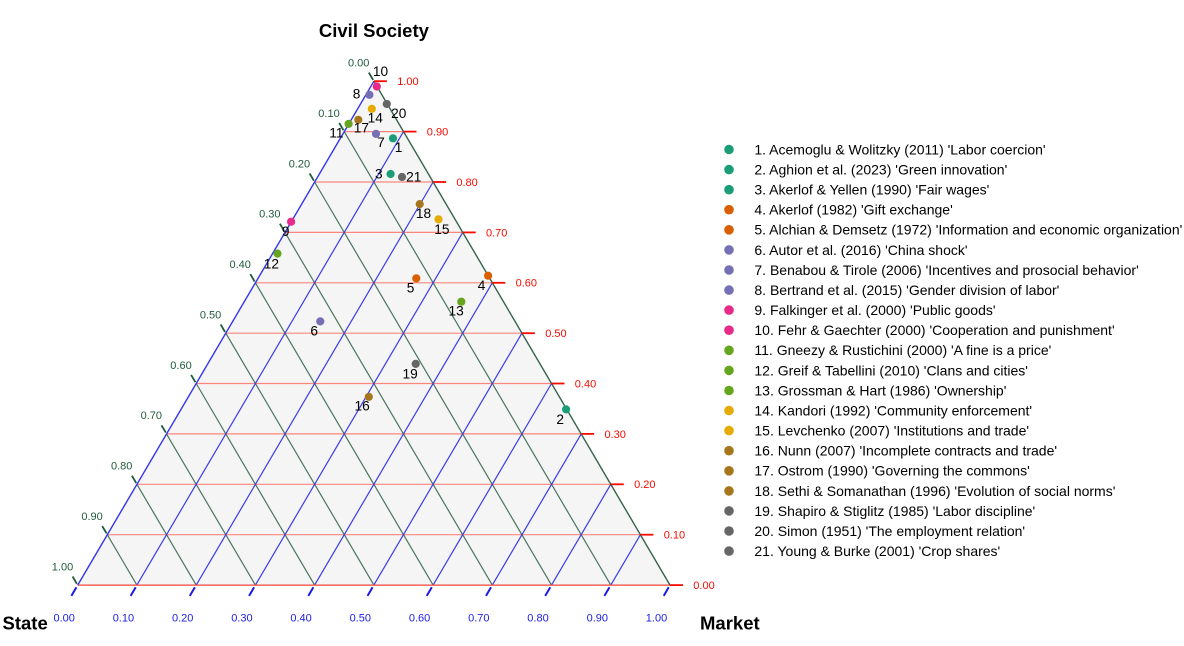 The width and height of the screenshot is (1184, 646). What do you see at coordinates (362, 406) in the screenshot?
I see `svg-text: 16` at bounding box center [362, 406].